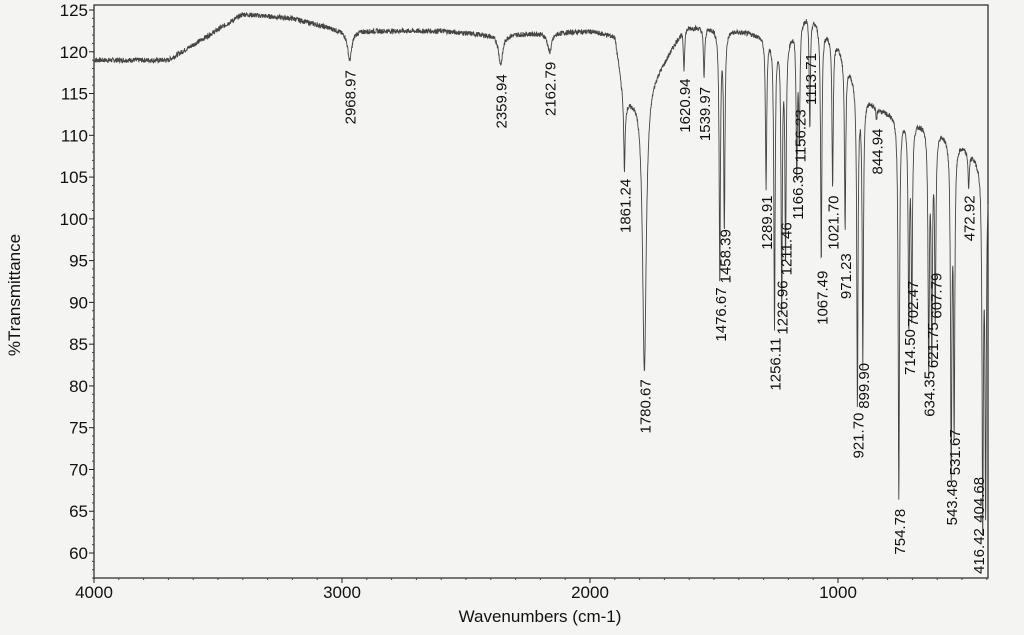 The image size is (1024, 635). Describe the element at coordinates (910, 352) in the screenshot. I see `peak-label: 714.50` at that location.